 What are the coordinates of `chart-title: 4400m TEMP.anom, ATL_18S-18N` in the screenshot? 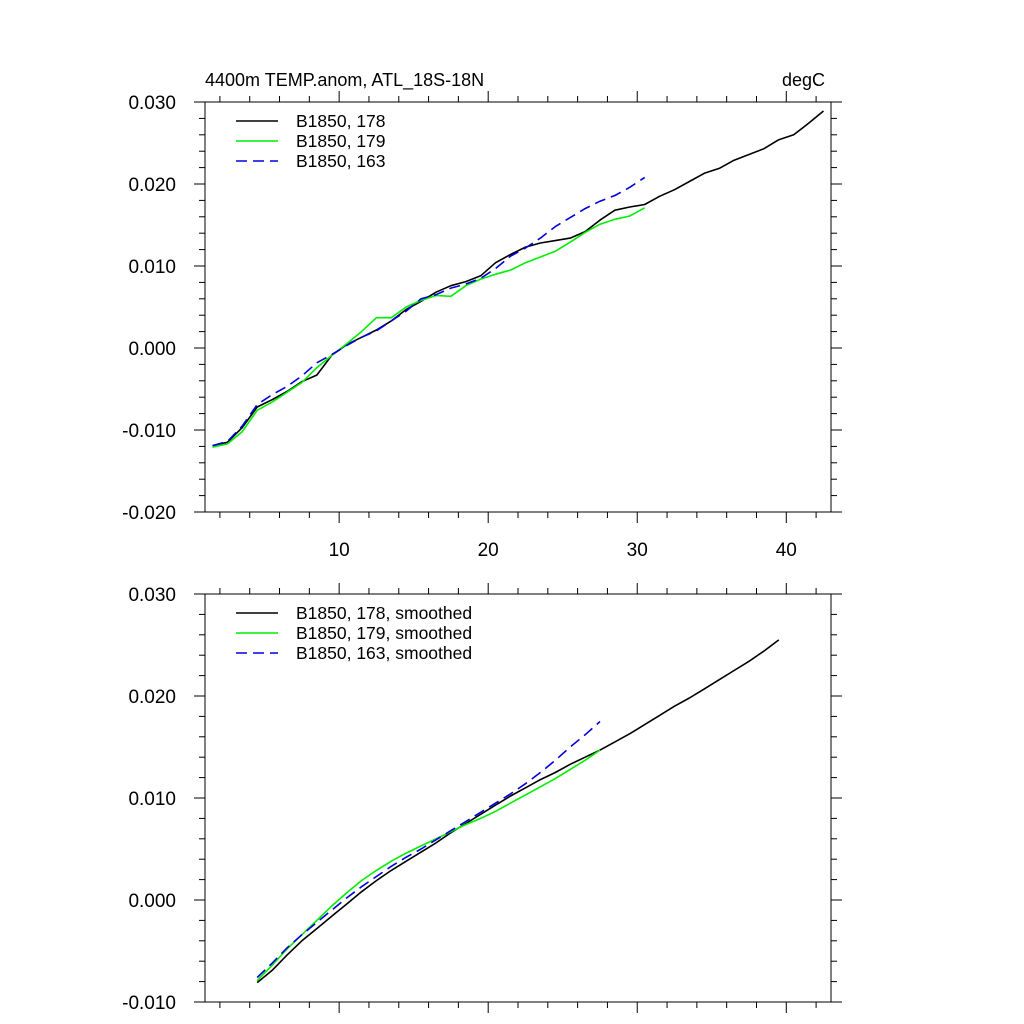 It's located at (344, 80).